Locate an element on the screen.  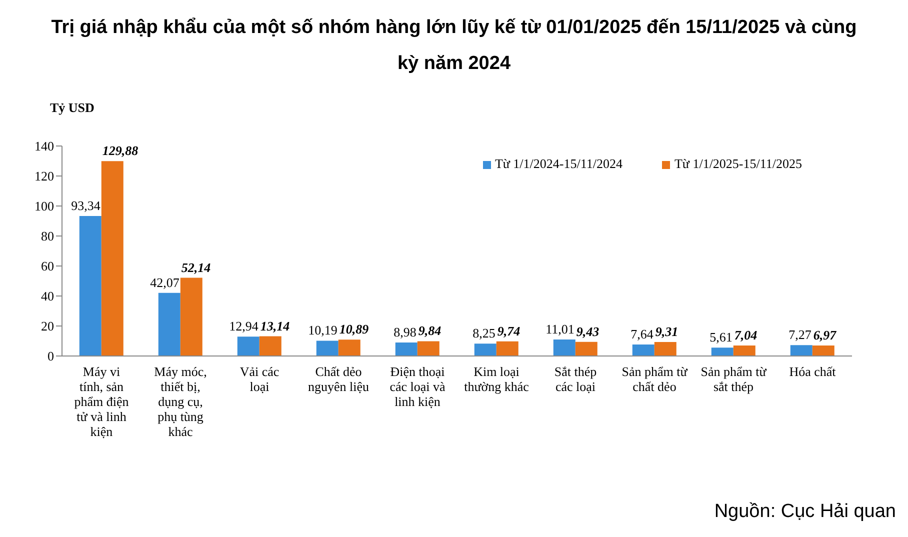
chart-title: Trị giá nhập khẩu của một số nhóm hàng lớn lũy kế từ 01/01/2025 đến 15/11/2025 và cùng kỳ năm 2024 is located at coordinates (454, 46).